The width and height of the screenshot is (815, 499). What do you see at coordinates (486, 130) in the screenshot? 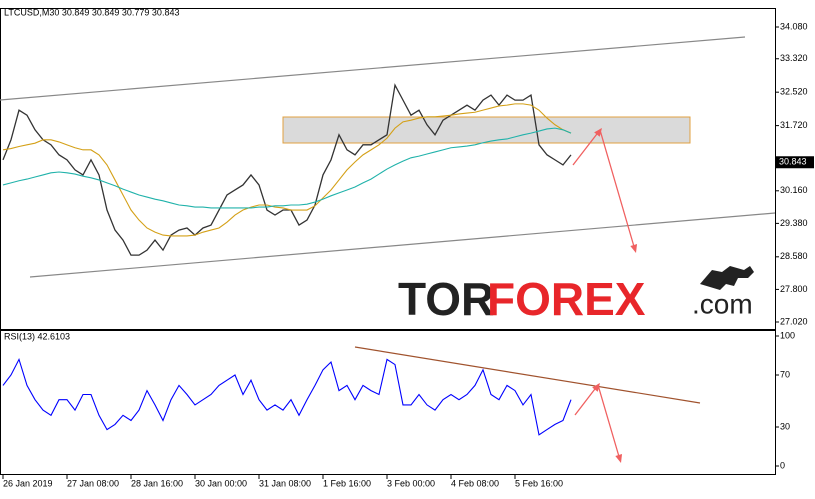
I see `resistance-zone` at bounding box center [486, 130].